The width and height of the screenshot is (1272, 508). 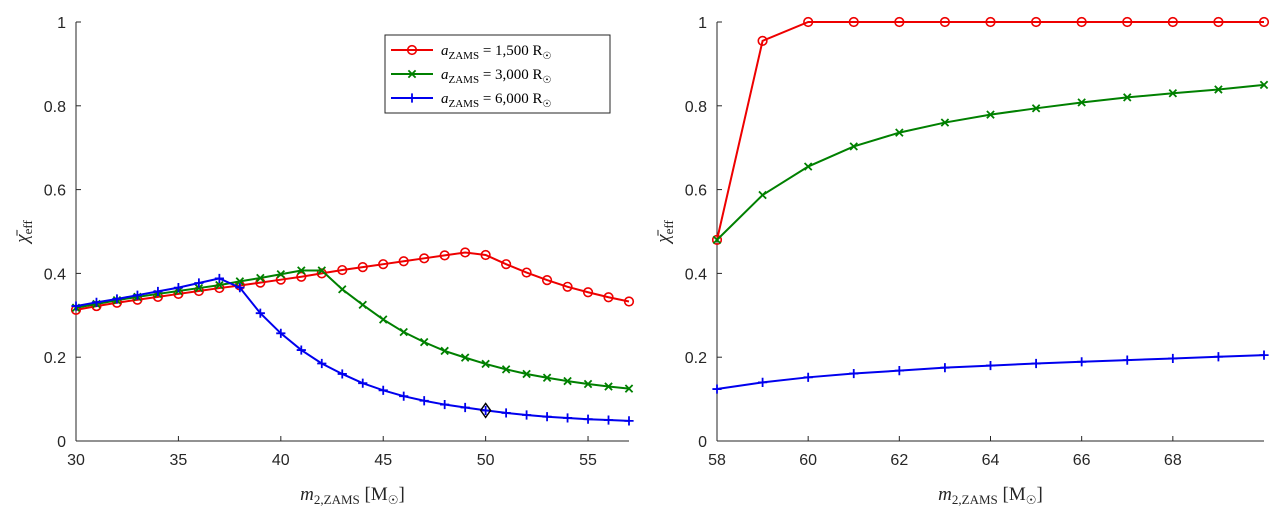 What do you see at coordinates (1082, 460) in the screenshot?
I see `x-tick-label: 66` at bounding box center [1082, 460].